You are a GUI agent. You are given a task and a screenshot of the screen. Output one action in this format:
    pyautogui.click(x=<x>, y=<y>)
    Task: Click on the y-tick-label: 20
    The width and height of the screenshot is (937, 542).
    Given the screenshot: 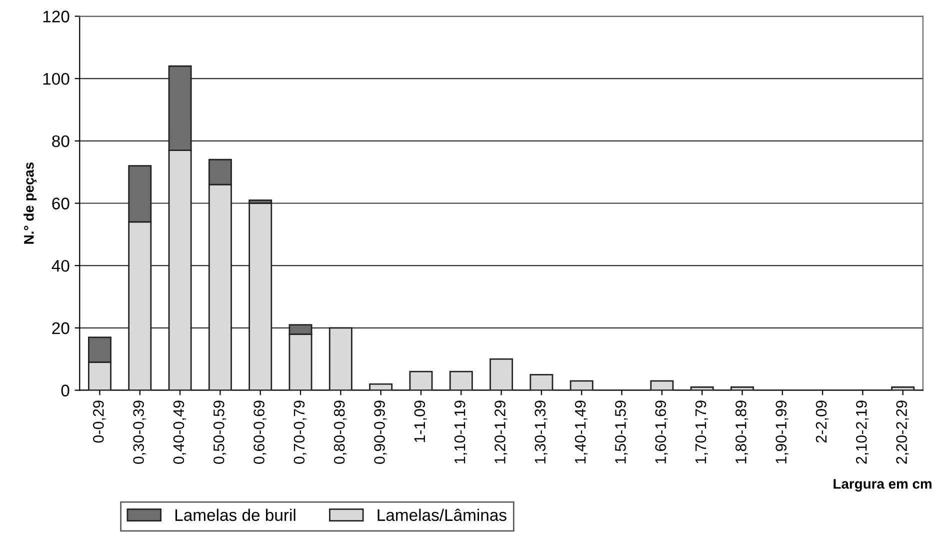 What is the action you would take?
    pyautogui.click(x=61, y=328)
    